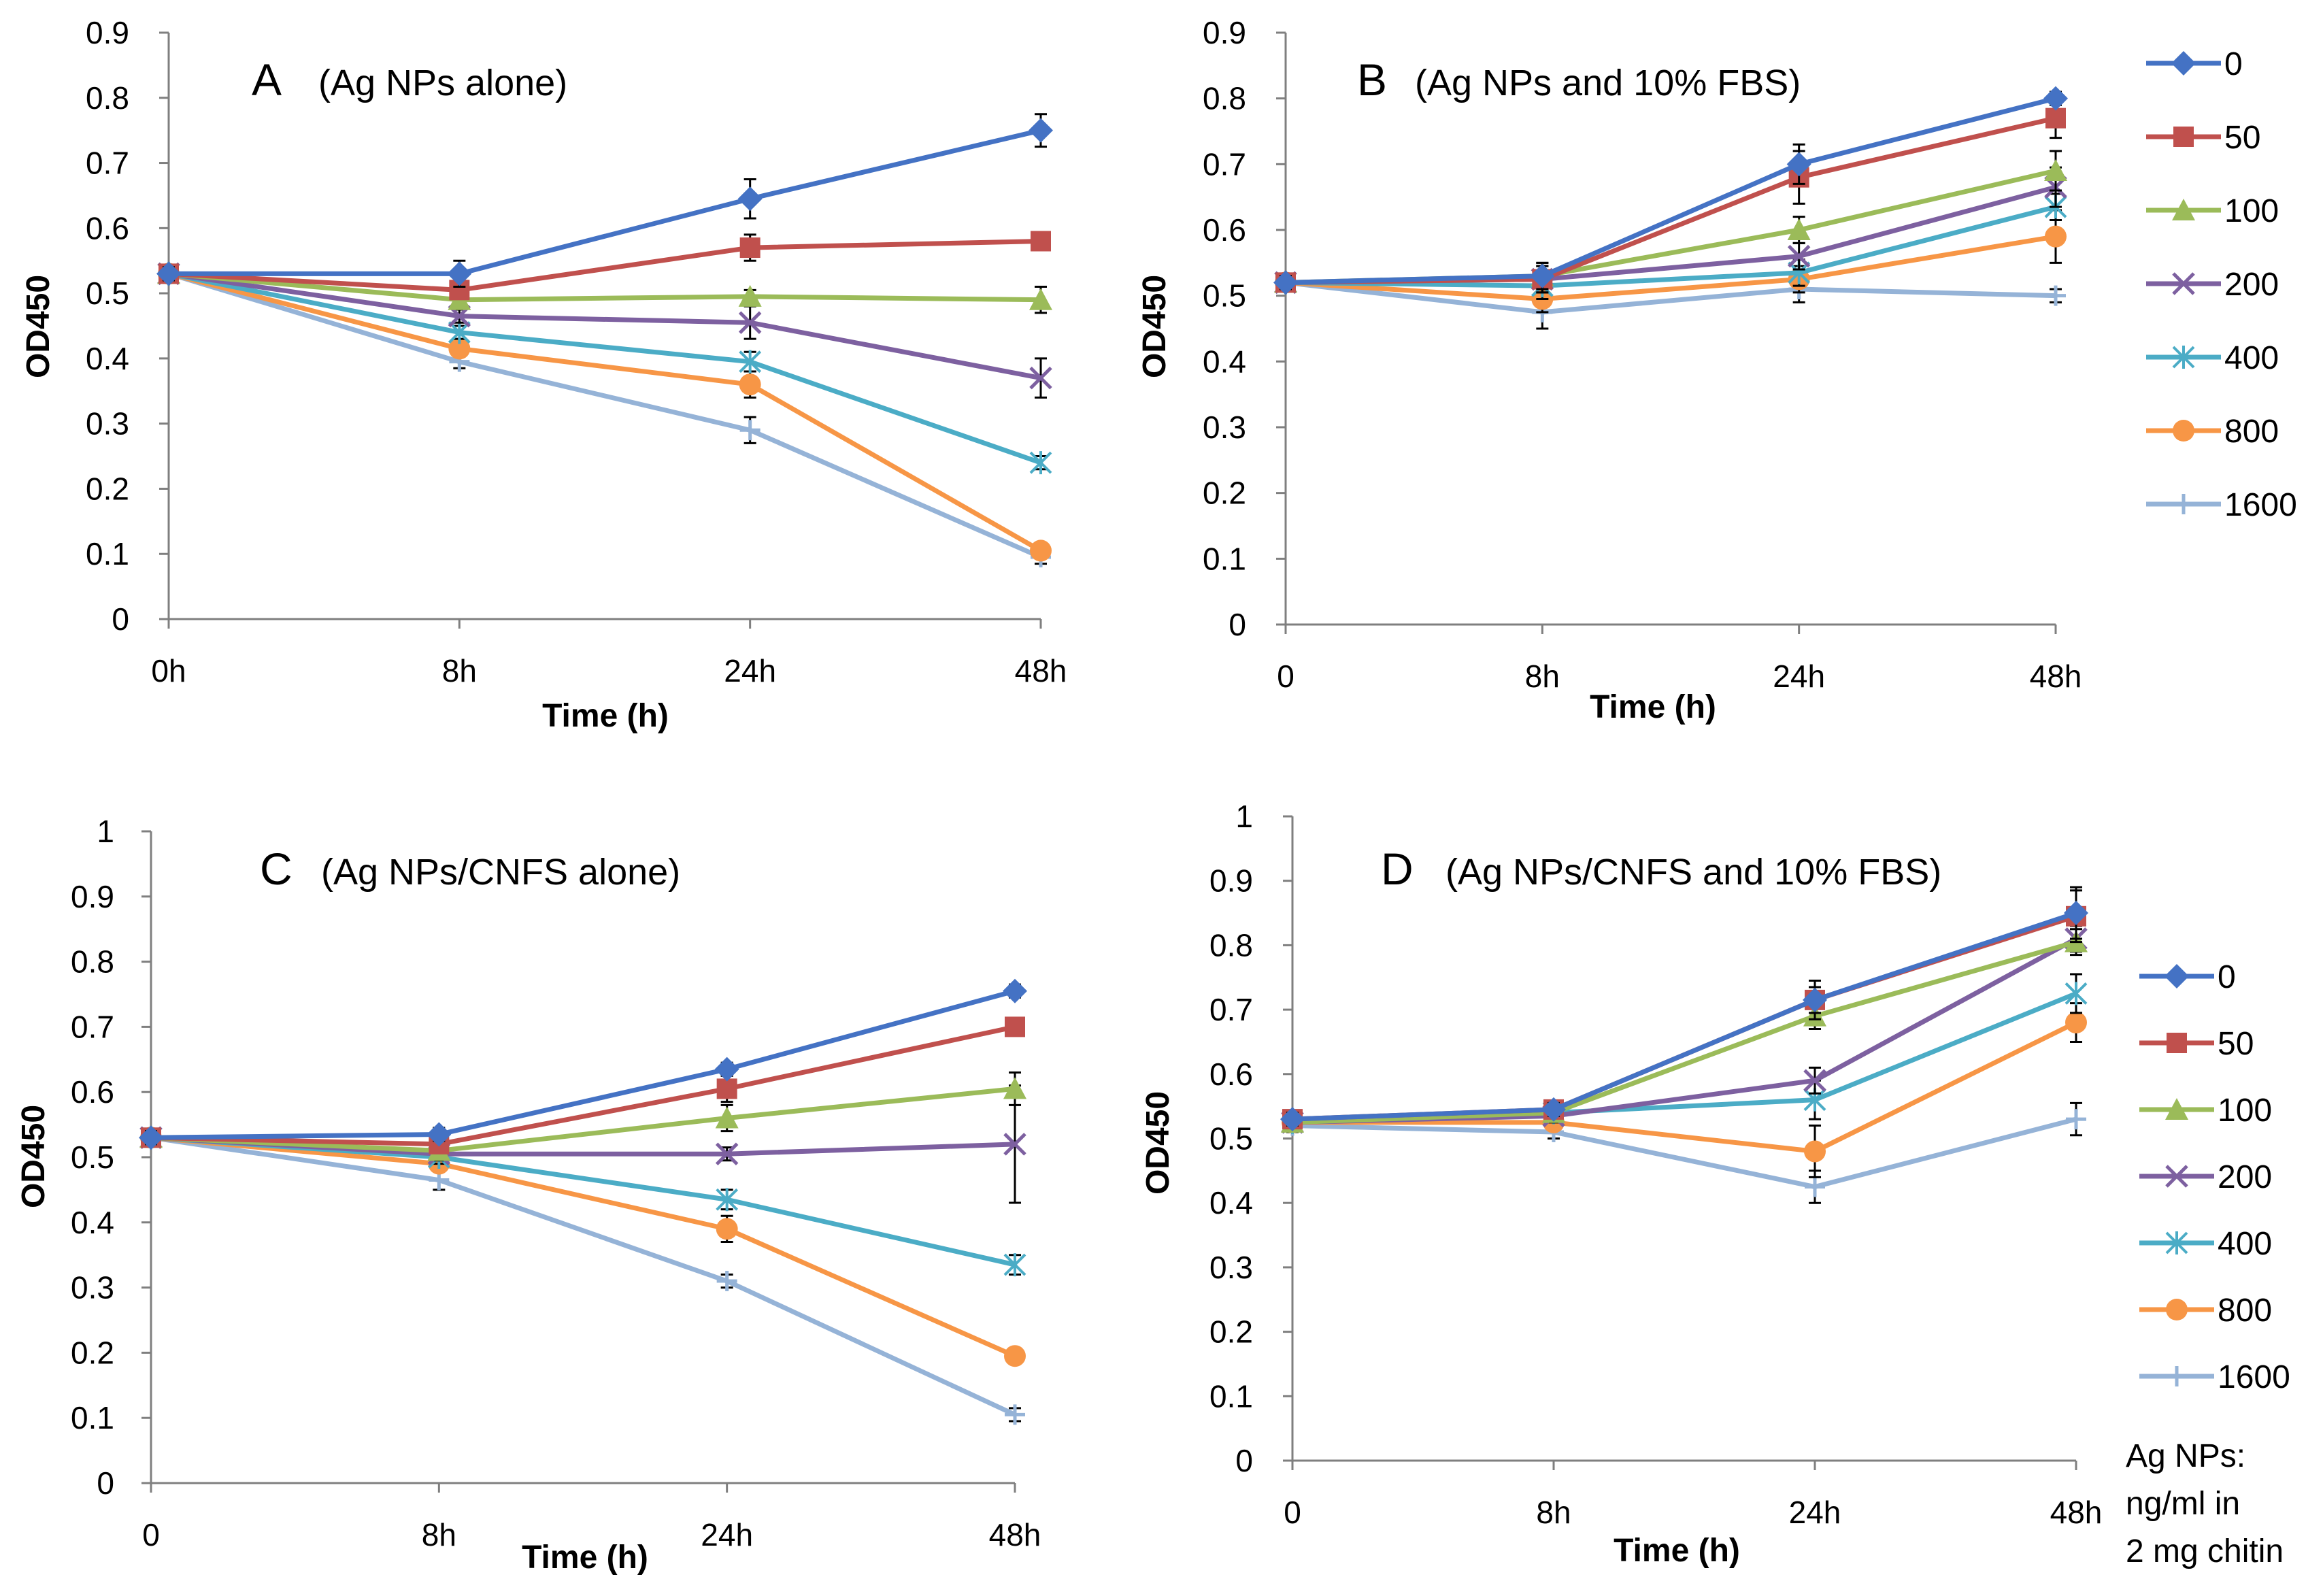 This screenshot has width=2323, height=1596. What do you see at coordinates (168, 671) in the screenshot?
I see `x-tick-label: 0h` at bounding box center [168, 671].